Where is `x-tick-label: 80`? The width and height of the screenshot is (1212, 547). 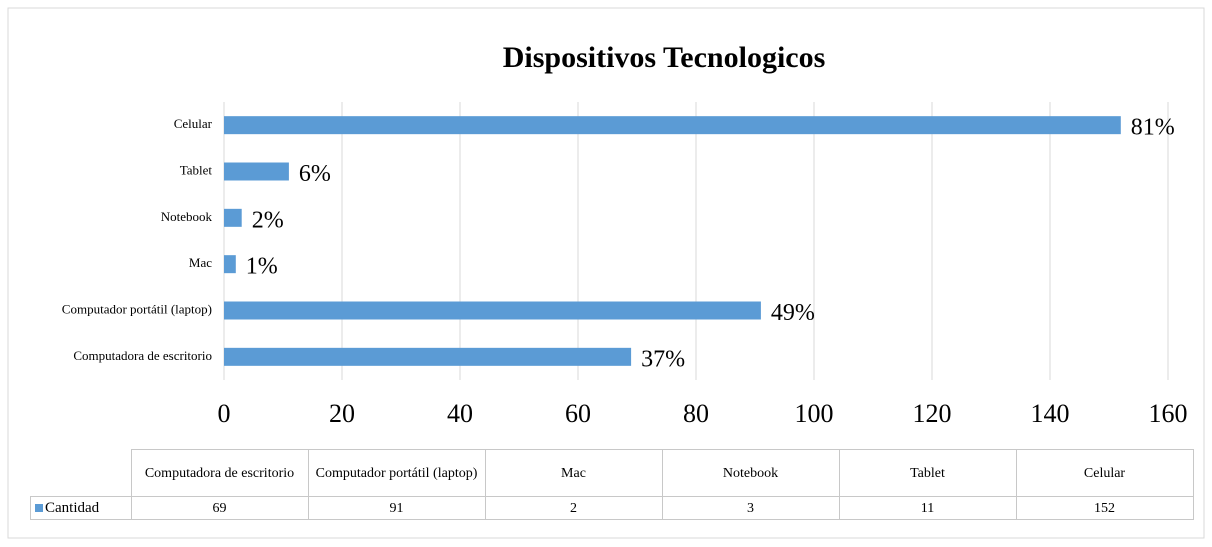
x-tick-label: 80 is located at coordinates (696, 413).